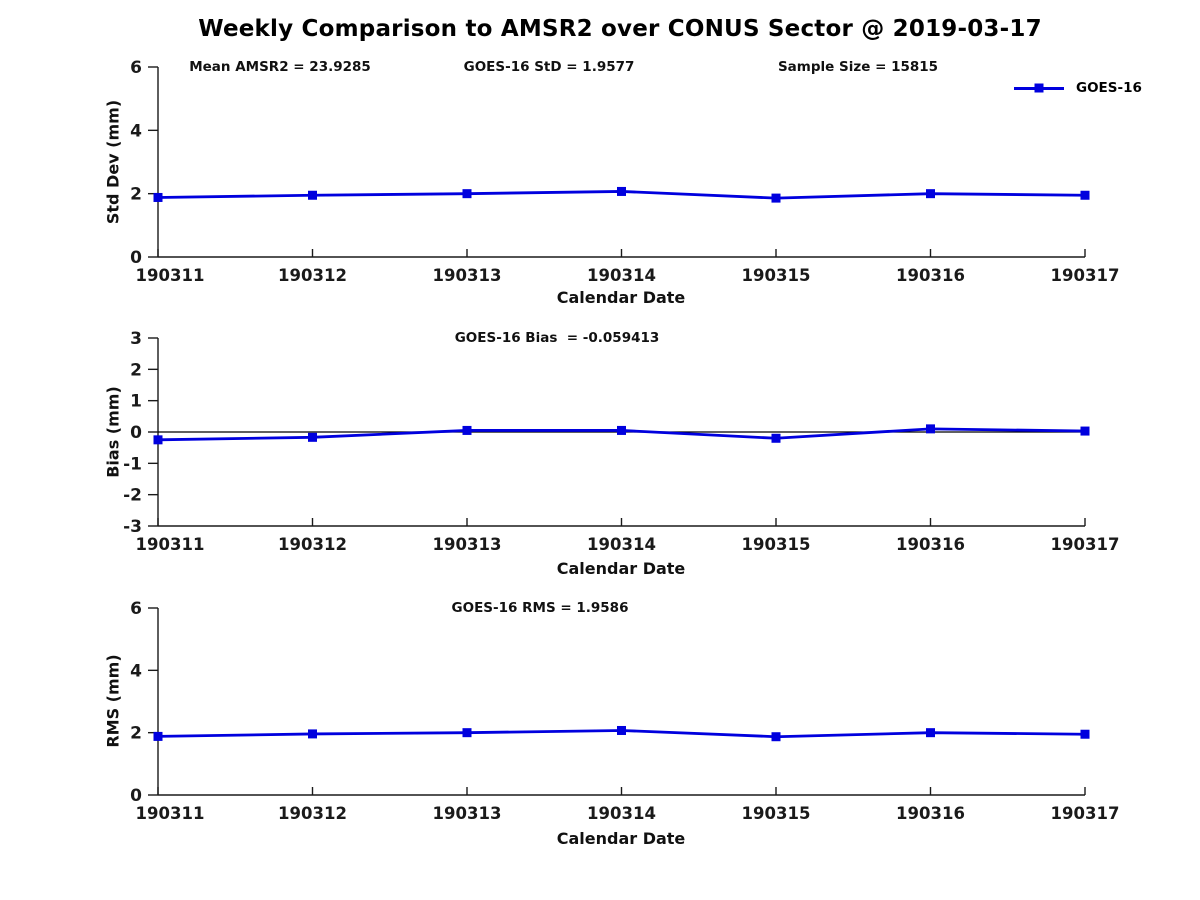  I want to click on annotation-sample-size: Sample Size = 15815, so click(858, 67).